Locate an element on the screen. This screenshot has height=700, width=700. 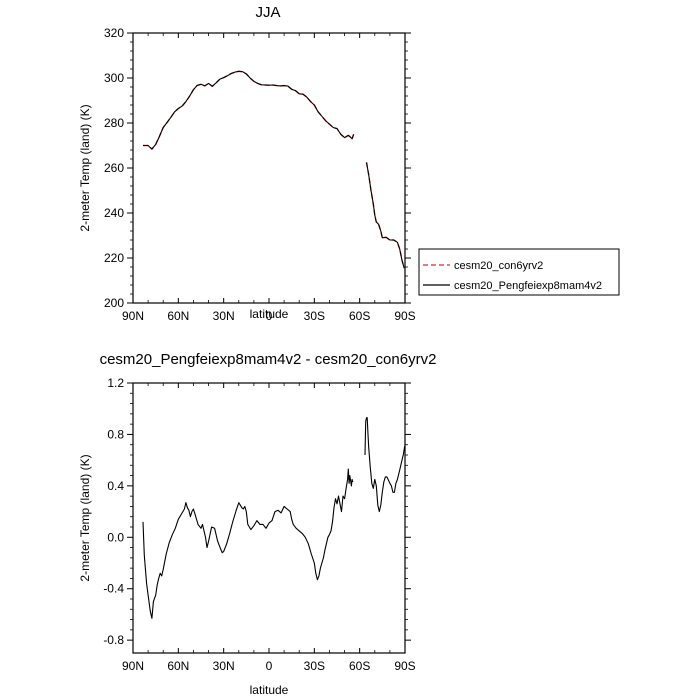
y-tick-label: 240 is located at coordinates (114, 213).